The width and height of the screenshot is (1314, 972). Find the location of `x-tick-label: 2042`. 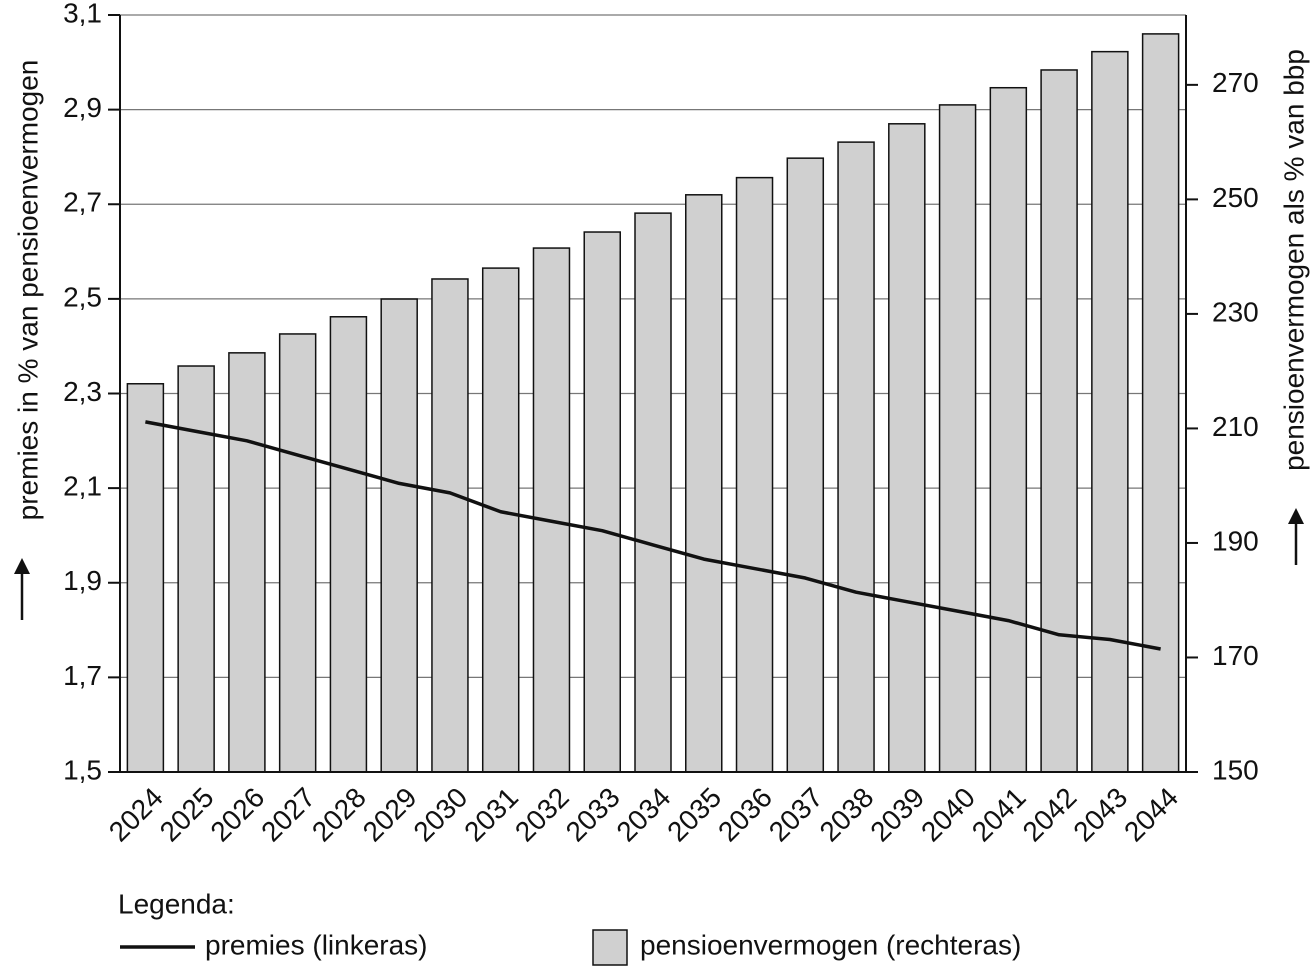

x-tick-label: 2042 is located at coordinates (1050, 815).